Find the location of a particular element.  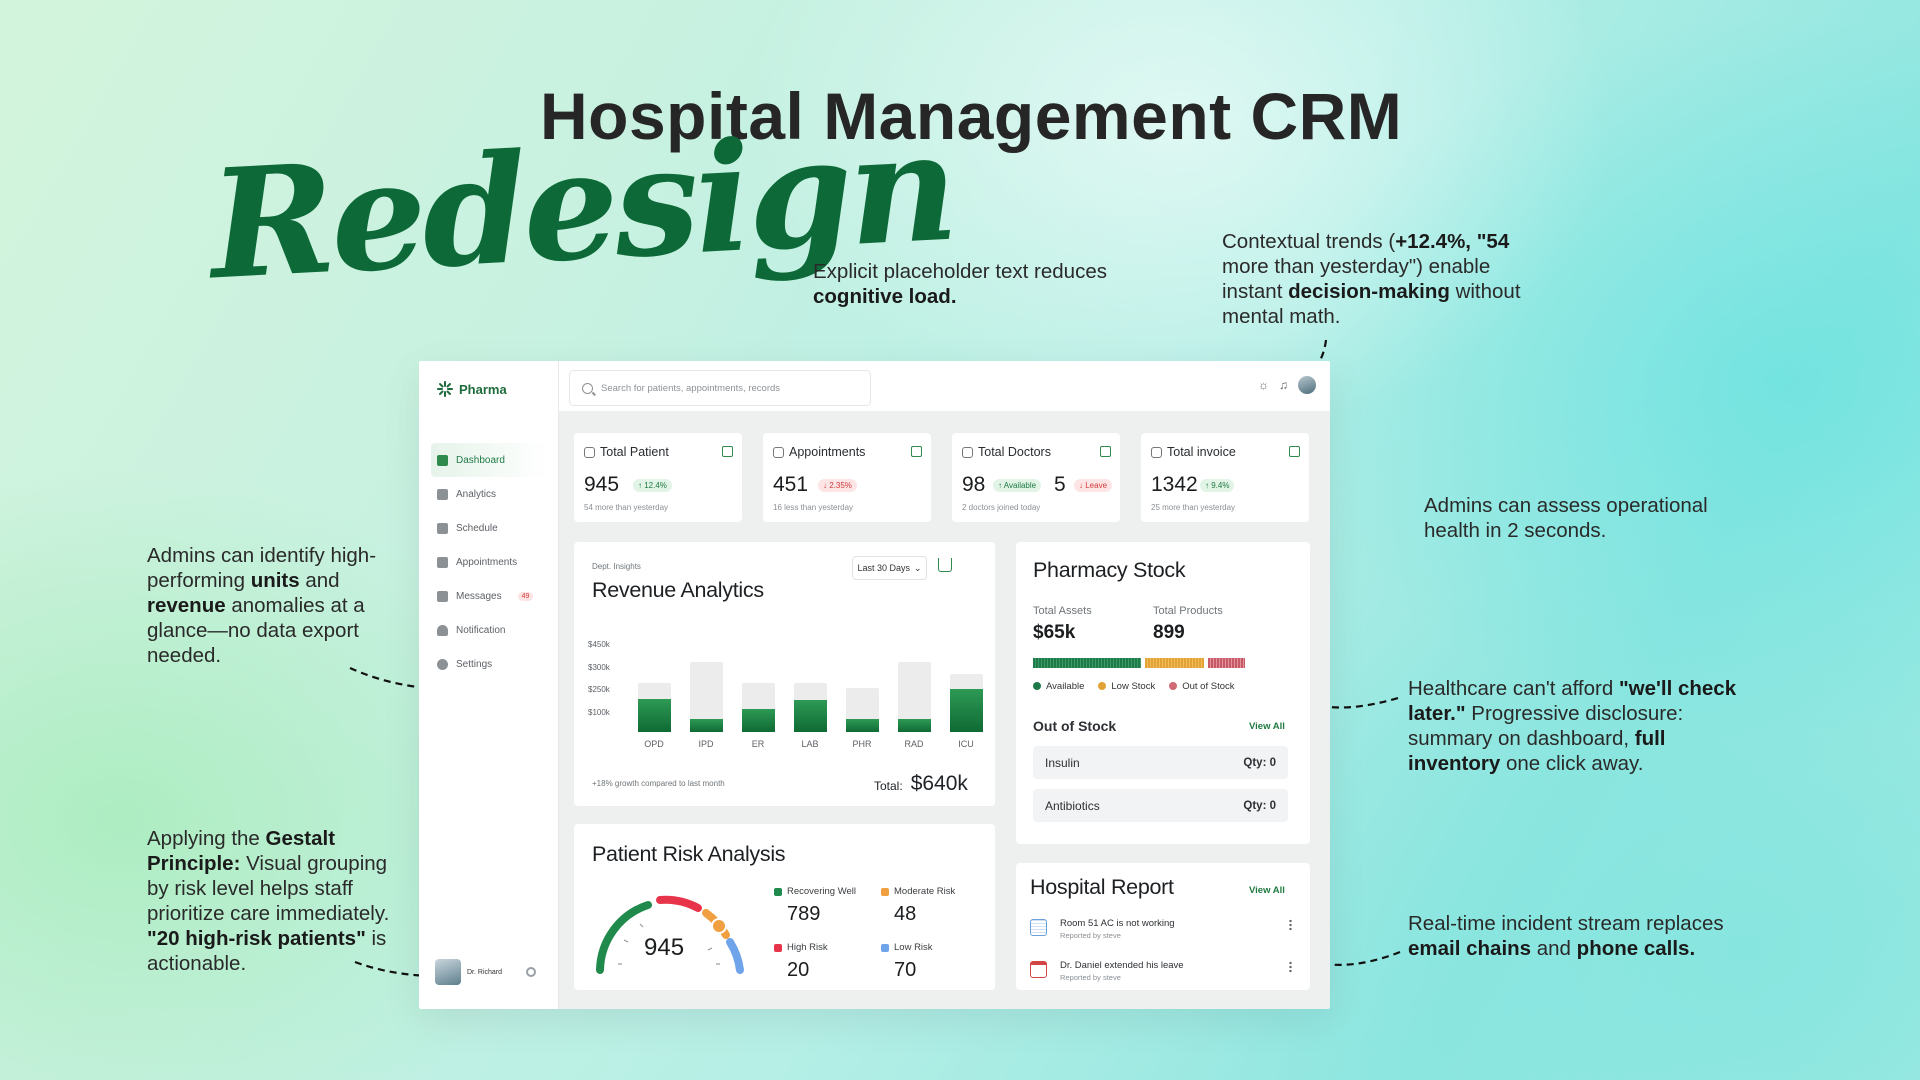

report-view-all-link: View All is located at coordinates (1267, 890).